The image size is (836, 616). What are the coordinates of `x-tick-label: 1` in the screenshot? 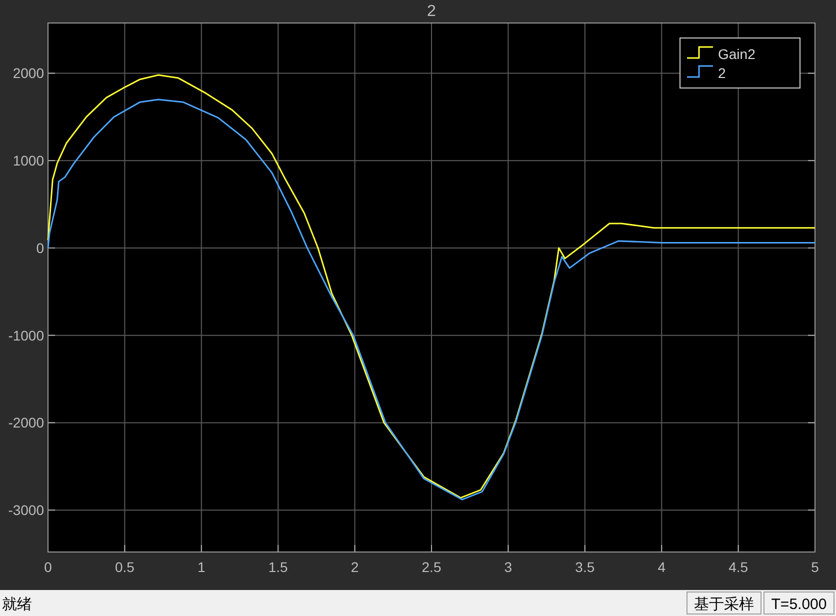 It's located at (202, 567).